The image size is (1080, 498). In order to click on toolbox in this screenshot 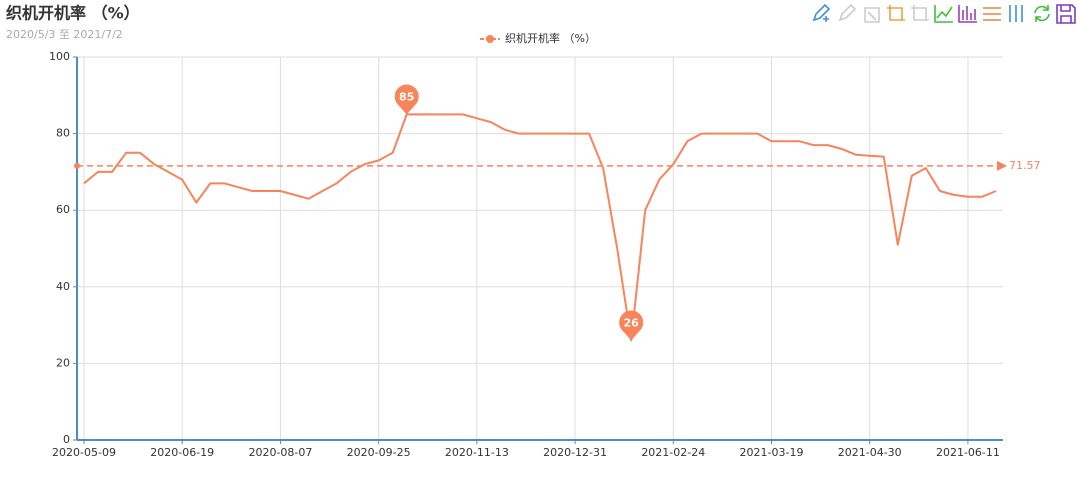, I will do `click(944, 13)`.